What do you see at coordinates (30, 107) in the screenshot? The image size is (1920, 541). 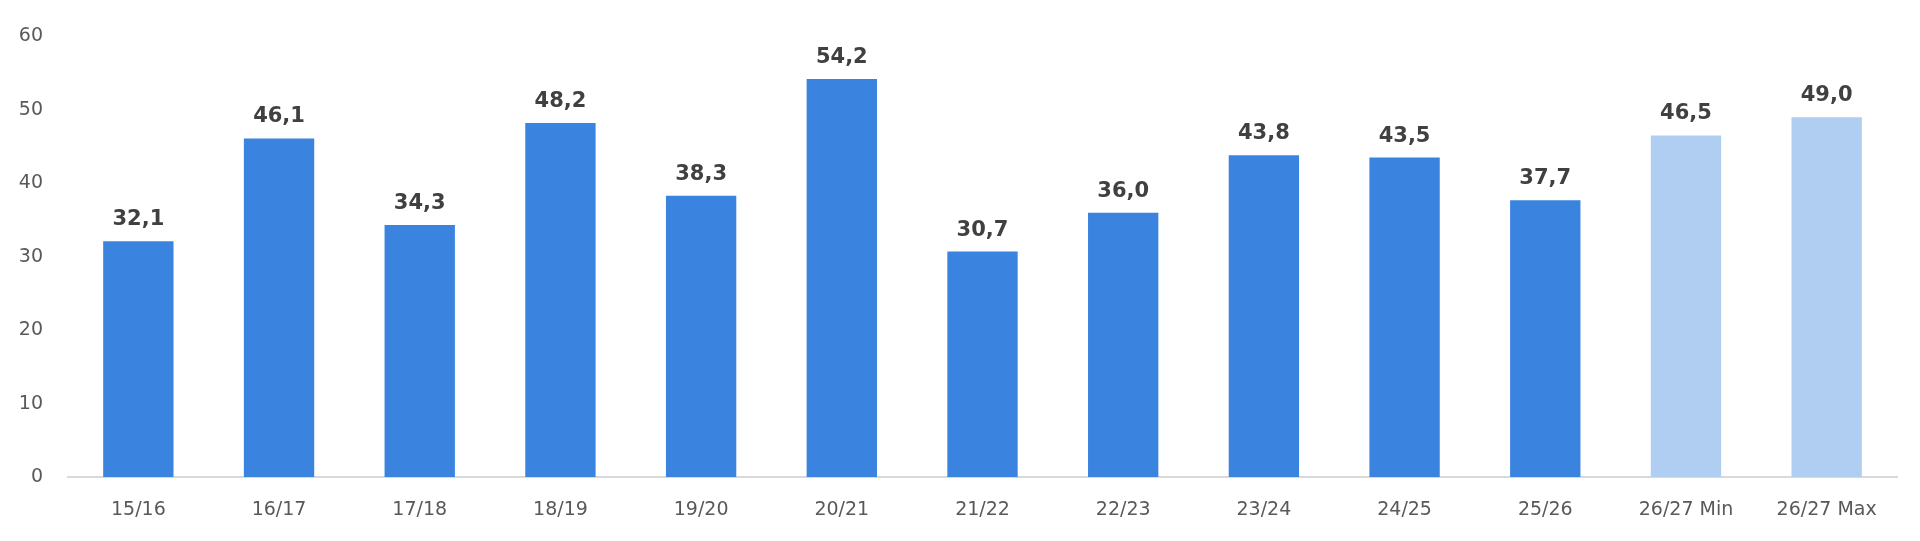 I see `y-tick-label: 50` at bounding box center [30, 107].